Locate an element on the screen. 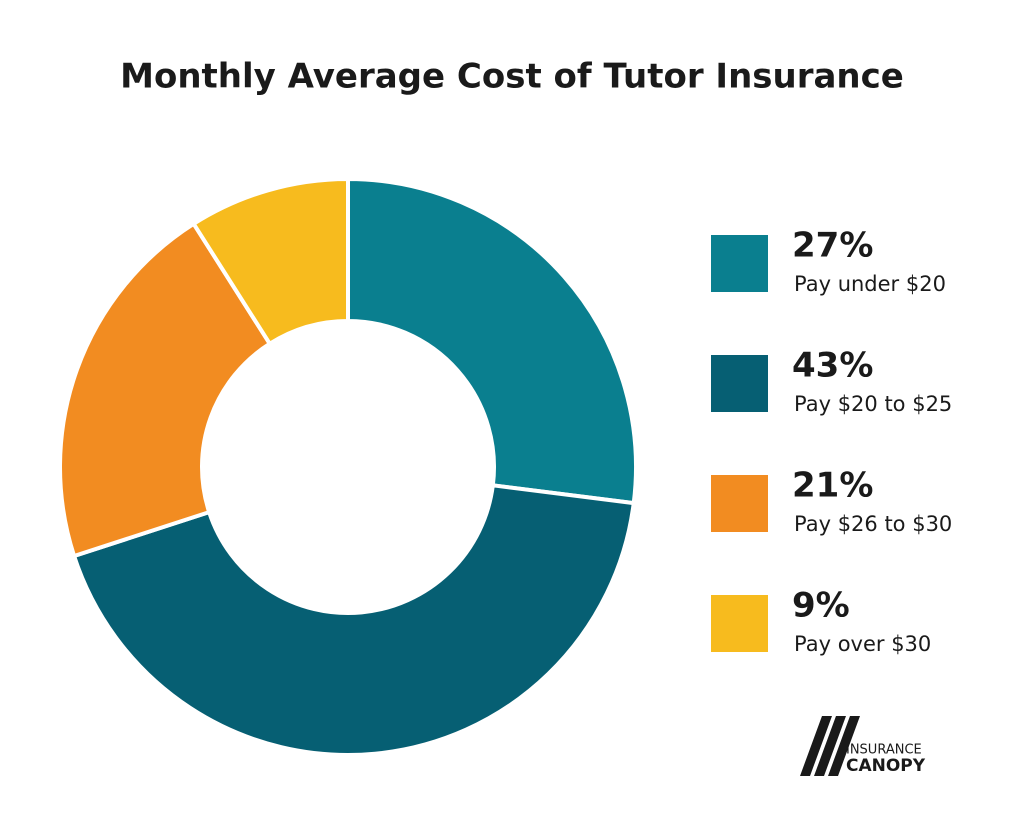  logo-text: CANOPY is located at coordinates (886, 766).